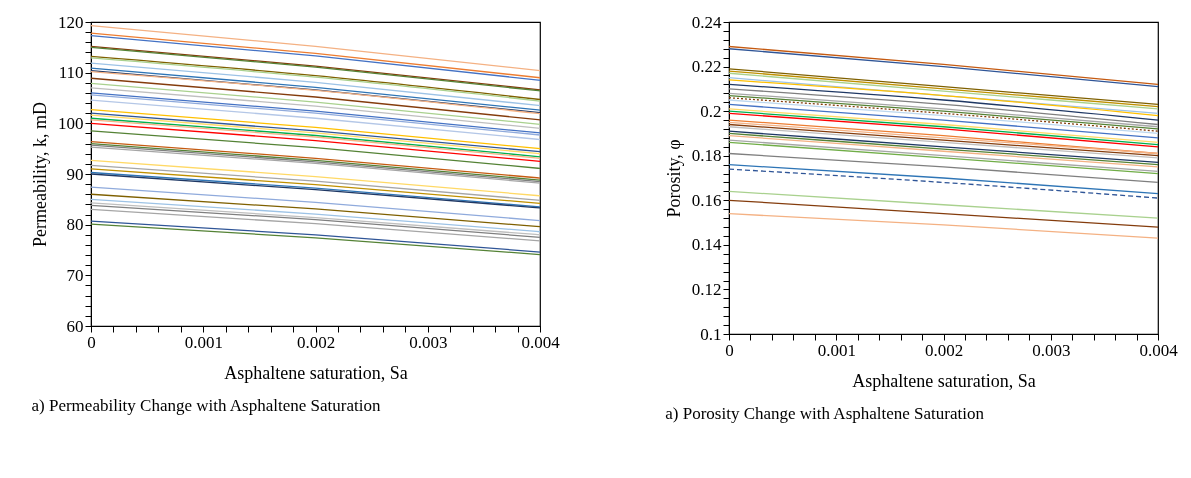 Image resolution: width=1191 pixels, height=478 pixels. Describe the element at coordinates (706, 289) in the screenshot. I see `y-tick-label: 0.12` at that location.